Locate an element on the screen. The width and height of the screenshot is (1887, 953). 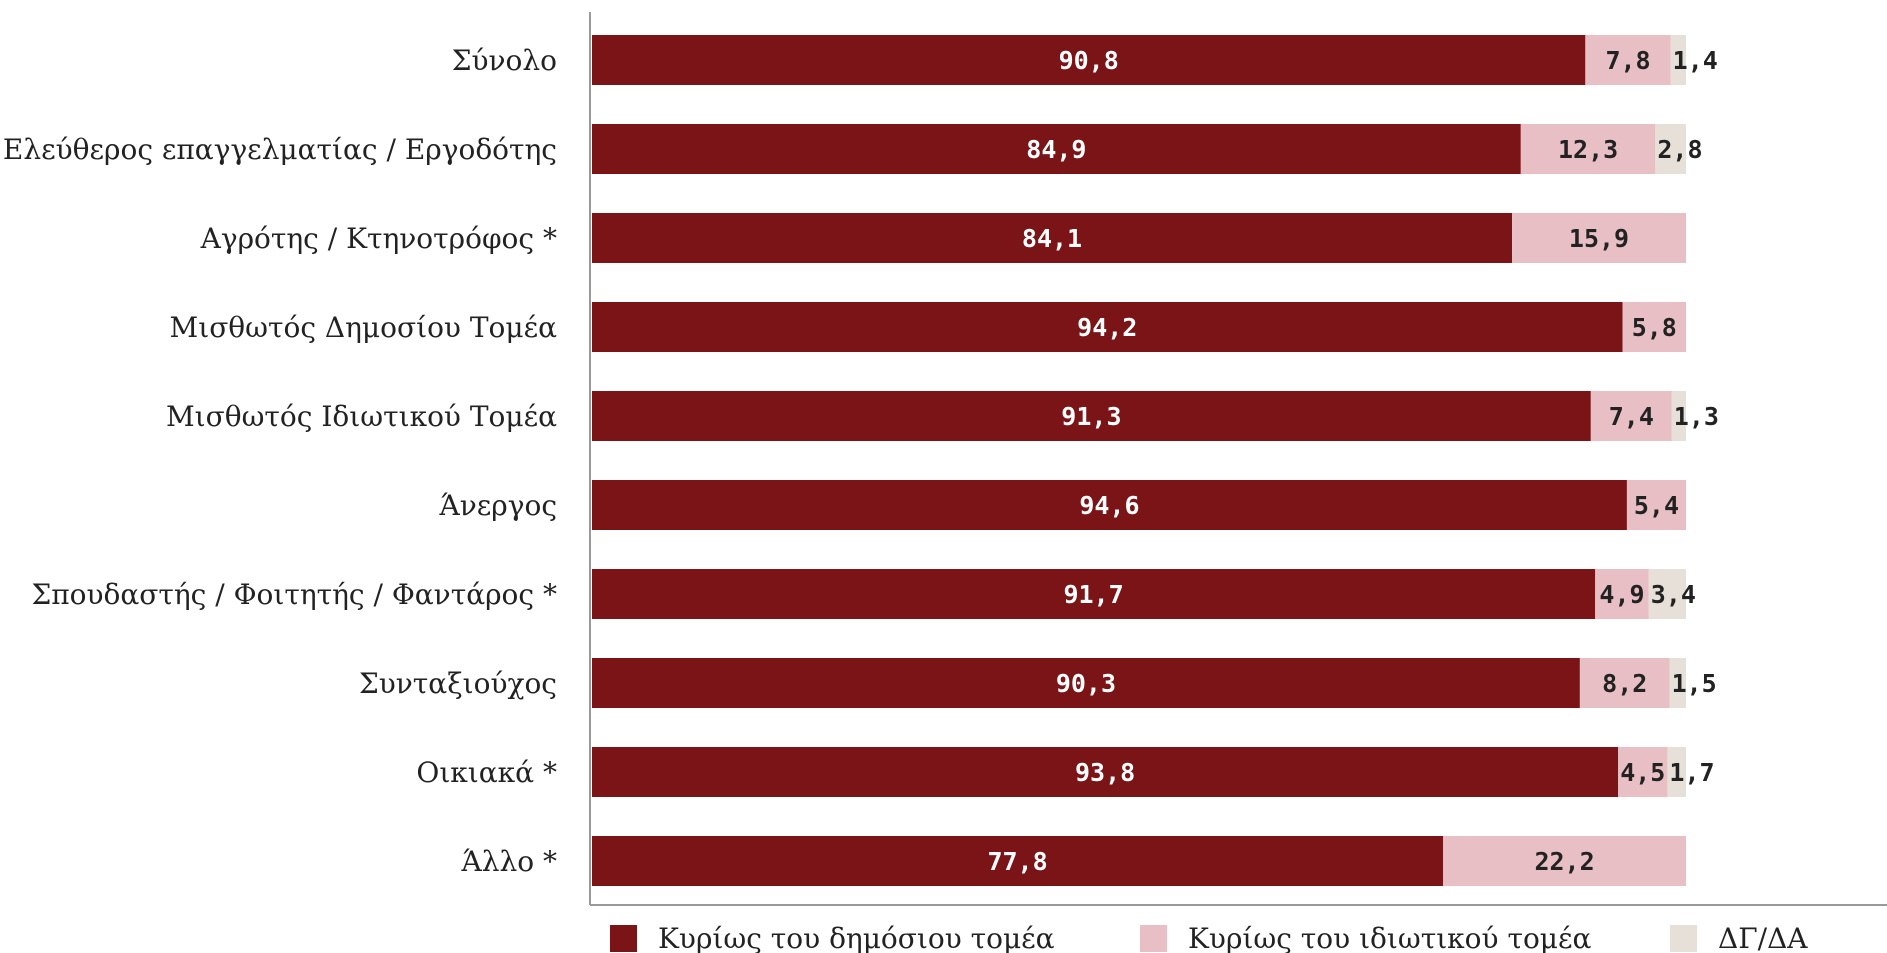
data-label: 15,9 is located at coordinates (1599, 238).